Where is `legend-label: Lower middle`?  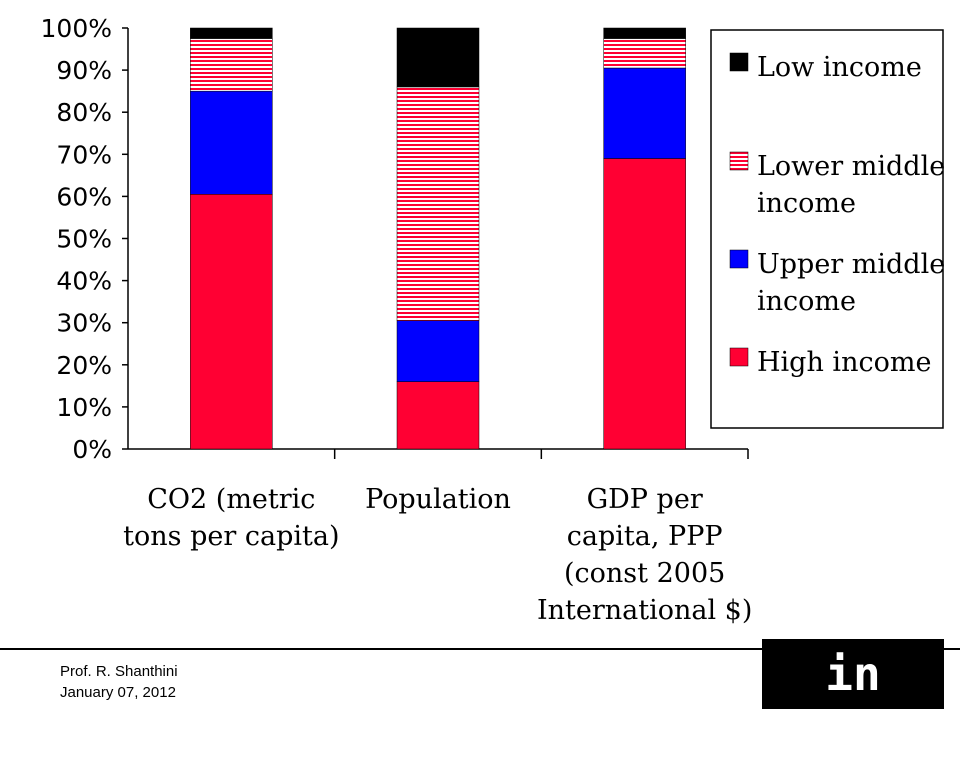
legend-label: Lower middle is located at coordinates (851, 166).